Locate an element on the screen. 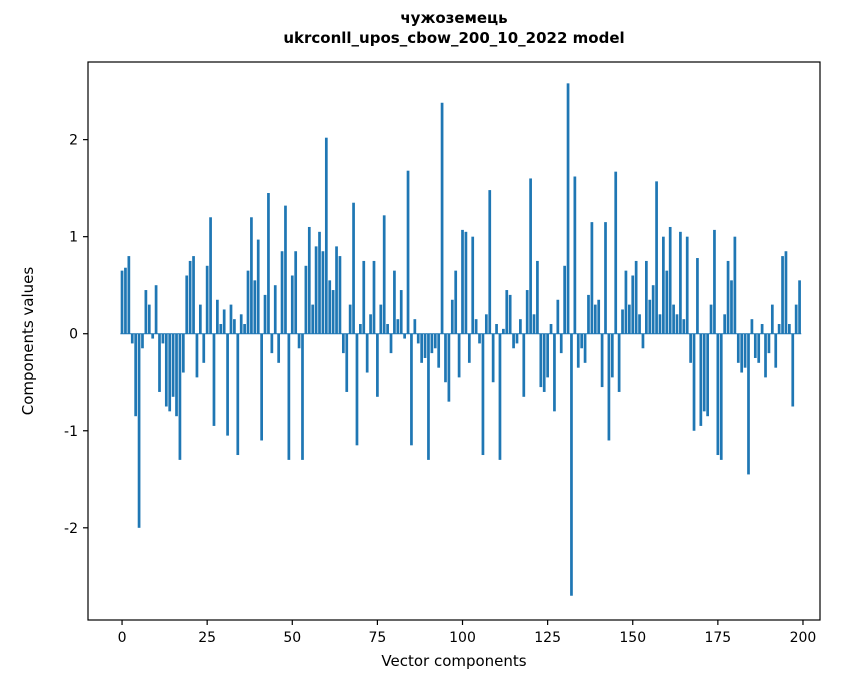  x-tick-label: 75 is located at coordinates (377, 638).